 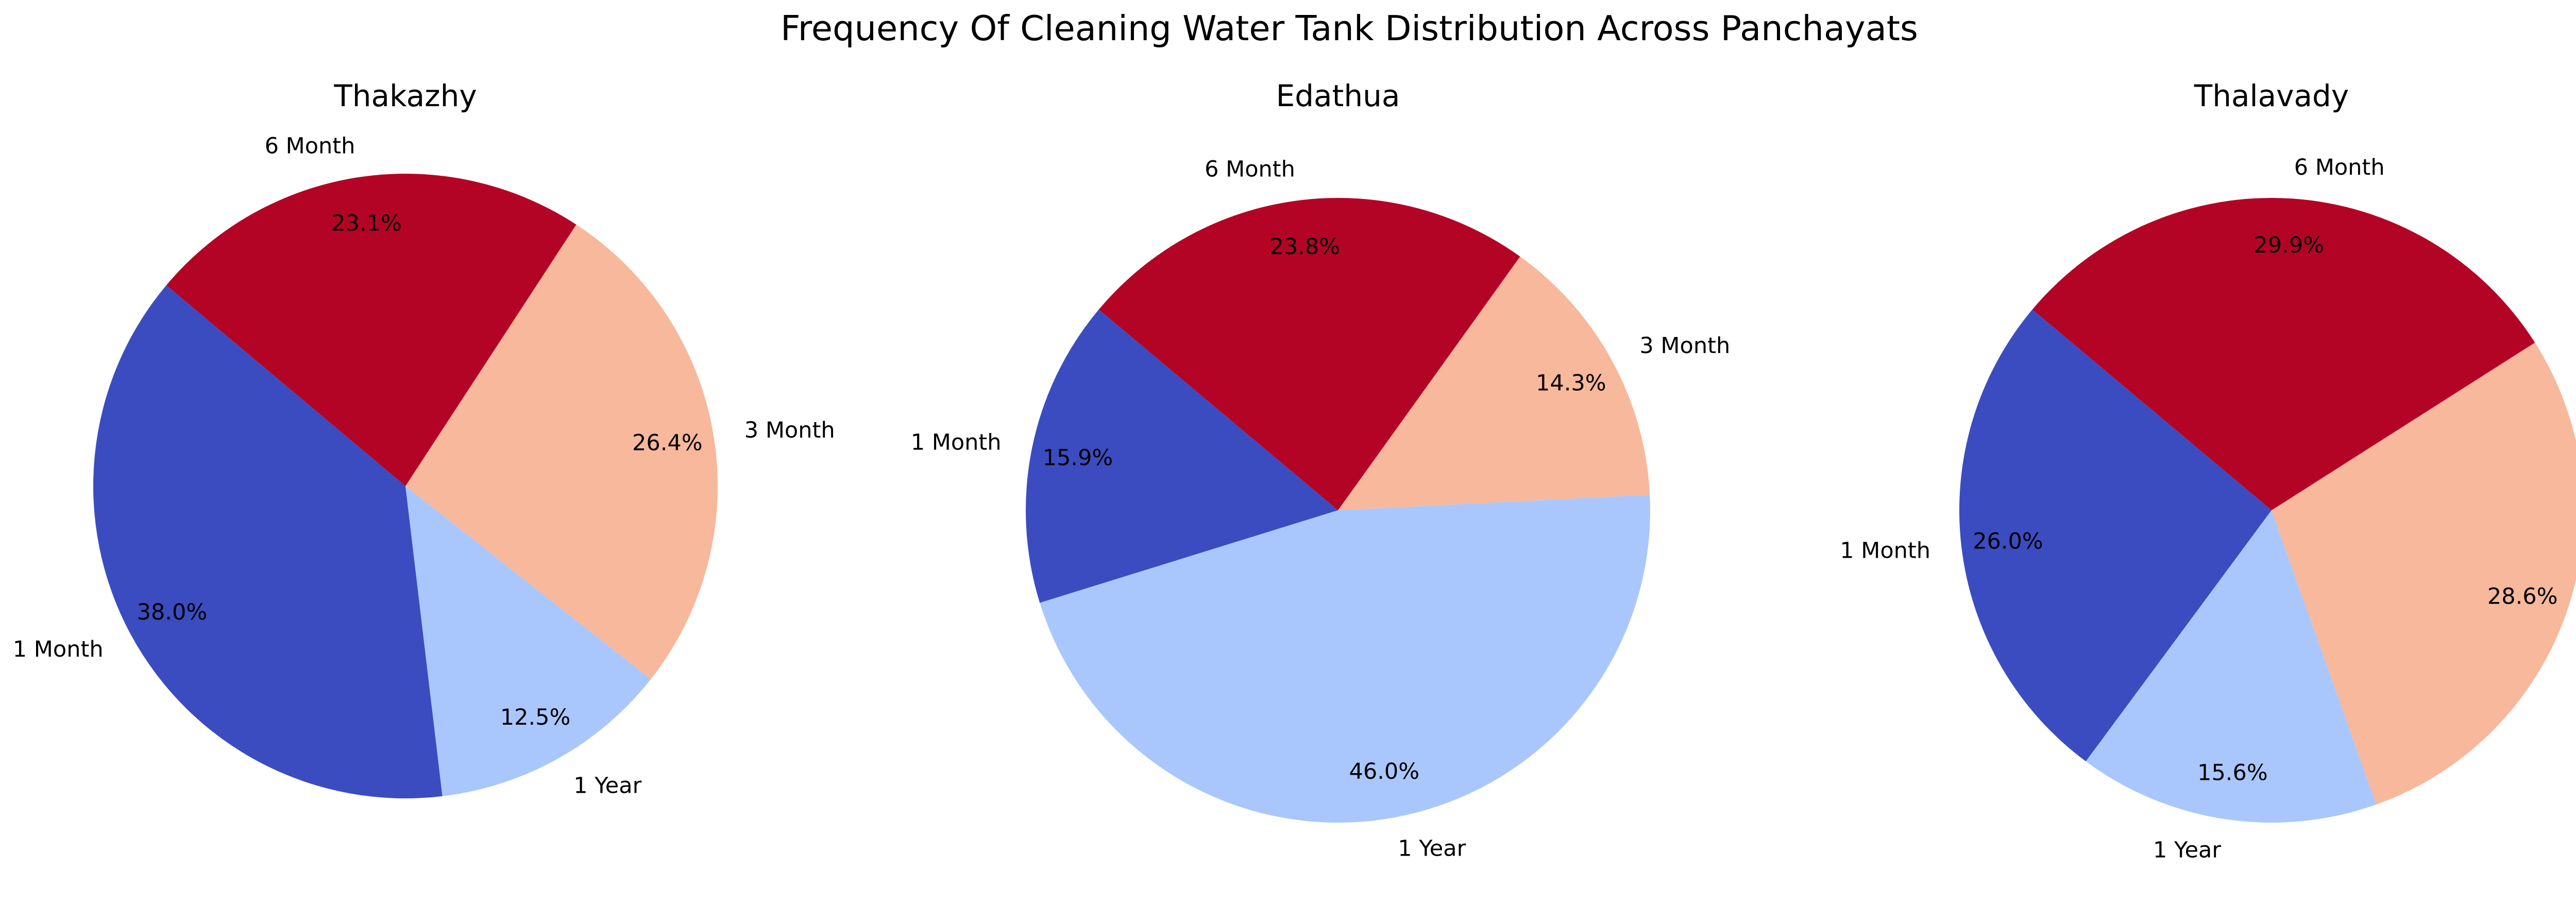 I want to click on pie-title: Thakazhy, so click(x=405, y=95).